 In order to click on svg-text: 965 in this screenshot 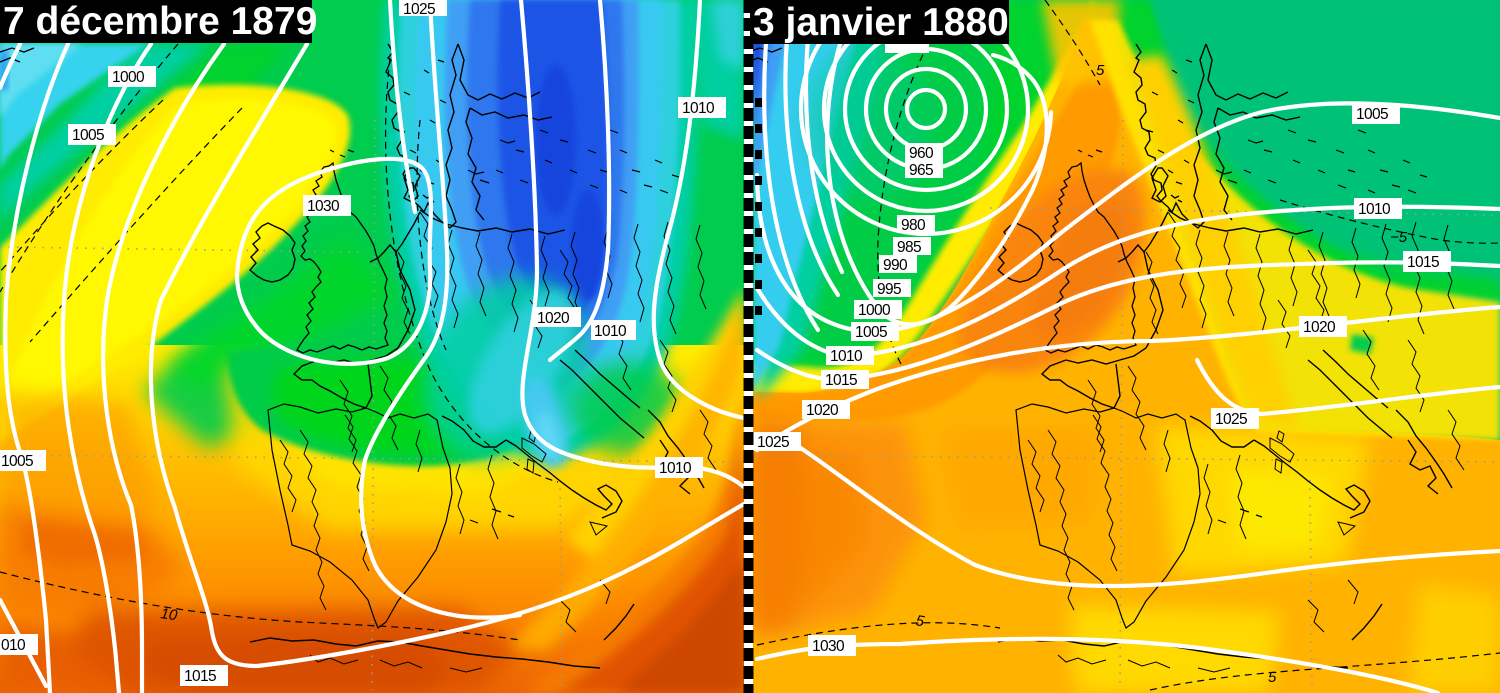, I will do `click(921, 170)`.